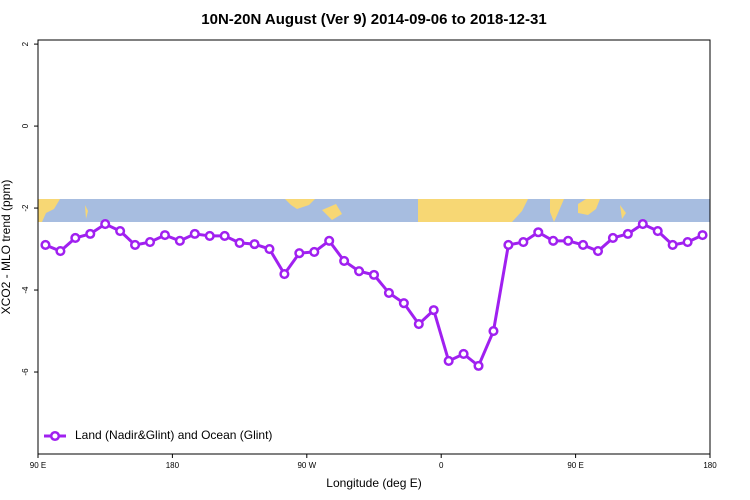  I want to click on y-tick-label: 2, so click(25, 43).